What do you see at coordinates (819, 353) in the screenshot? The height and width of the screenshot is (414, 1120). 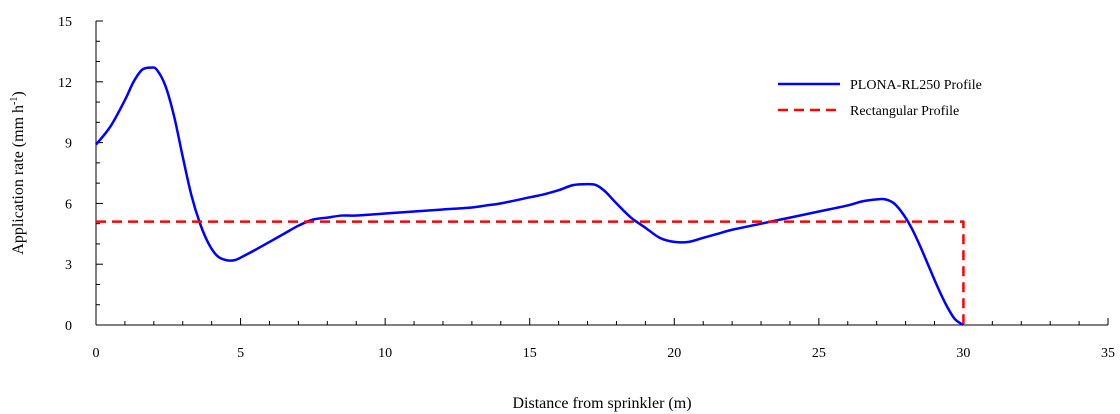 I see `x-tick-label: 25` at bounding box center [819, 353].